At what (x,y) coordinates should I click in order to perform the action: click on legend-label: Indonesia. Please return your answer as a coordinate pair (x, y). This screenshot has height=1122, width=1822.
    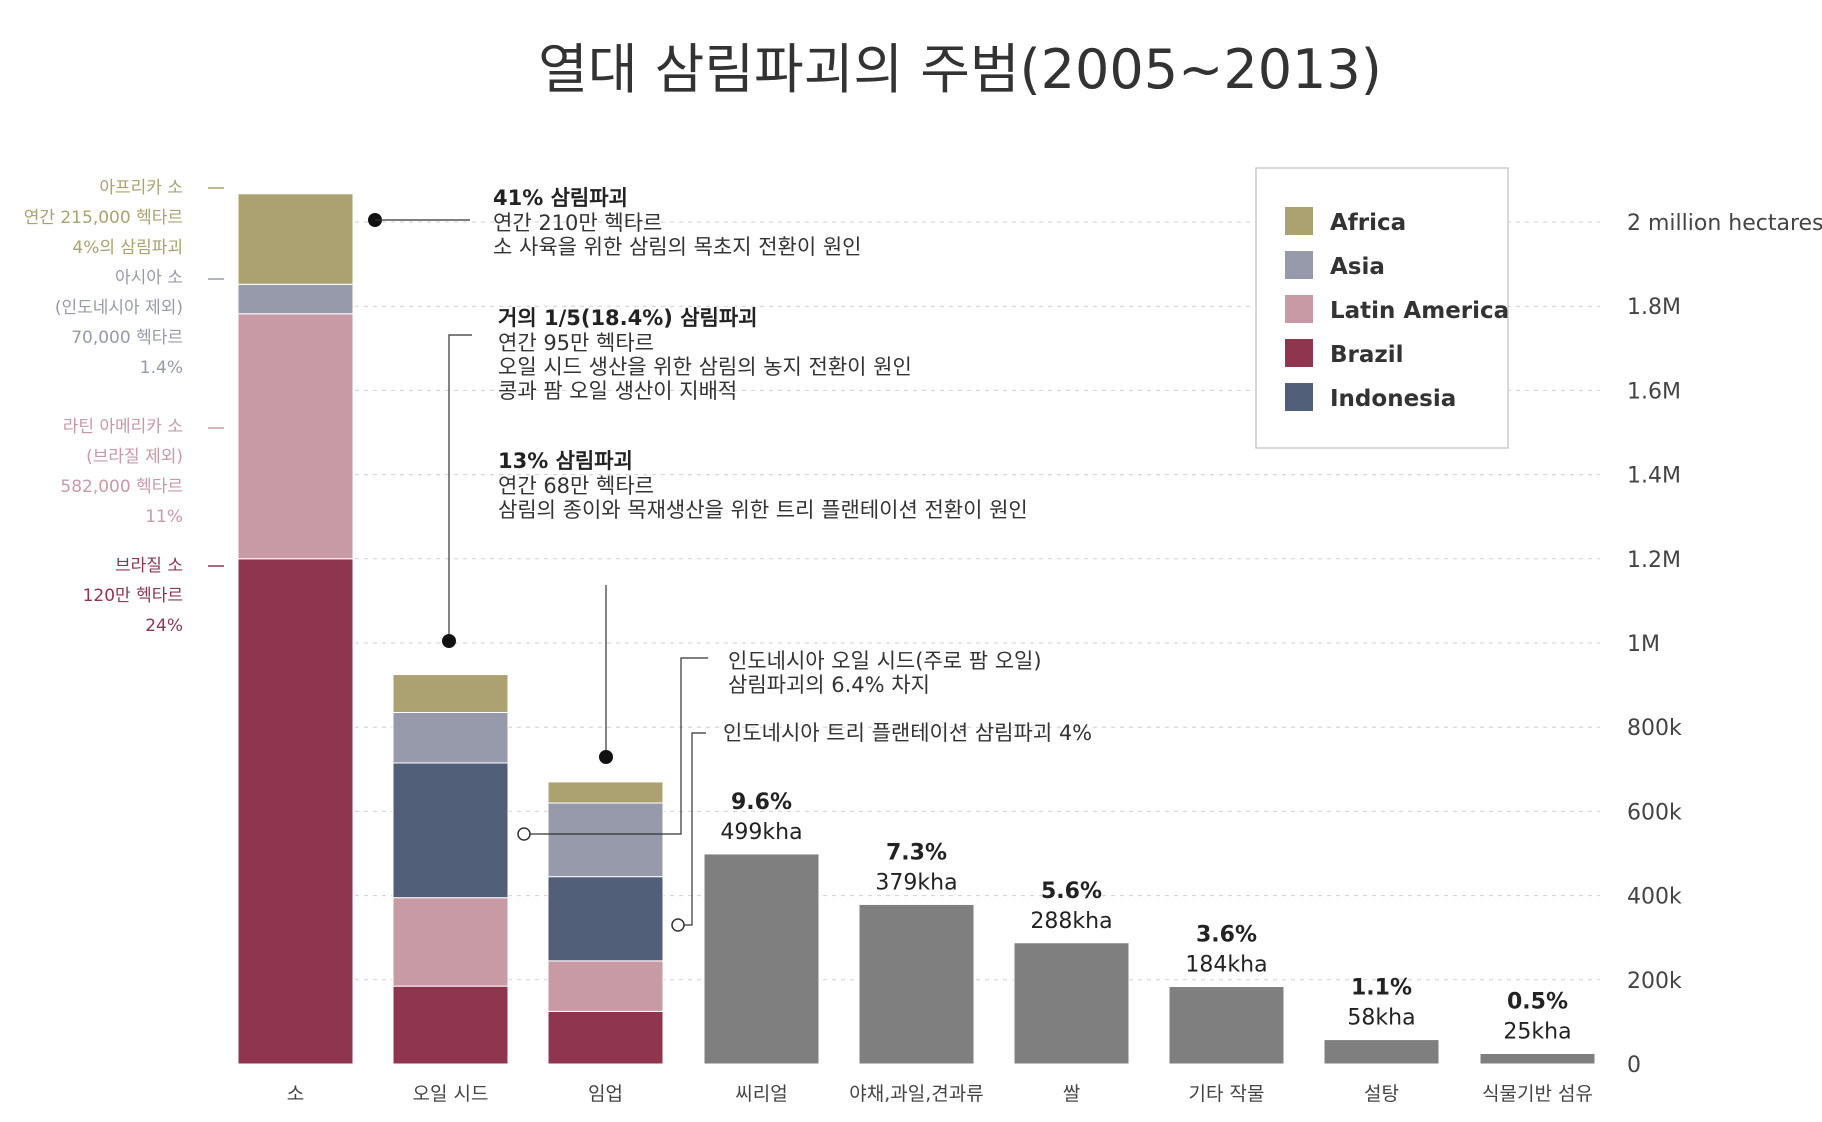
    Looking at the image, I should click on (1393, 399).